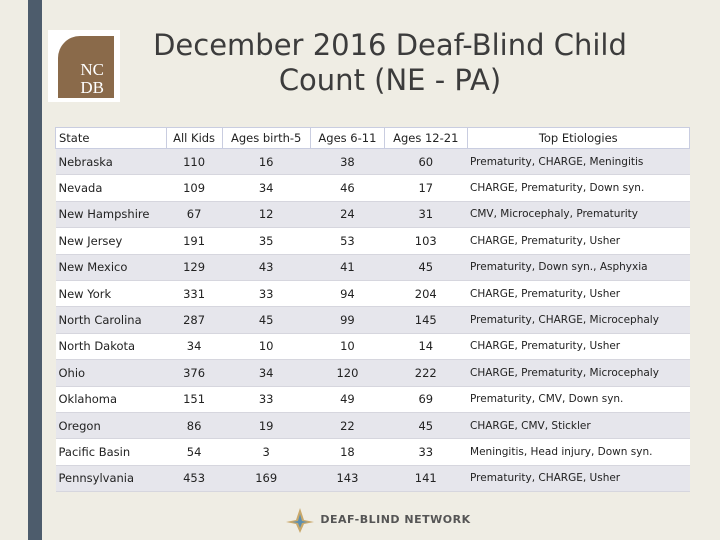 This screenshot has height=540, width=720. Describe the element at coordinates (194, 241) in the screenshot. I see `table-cell: 191` at that location.